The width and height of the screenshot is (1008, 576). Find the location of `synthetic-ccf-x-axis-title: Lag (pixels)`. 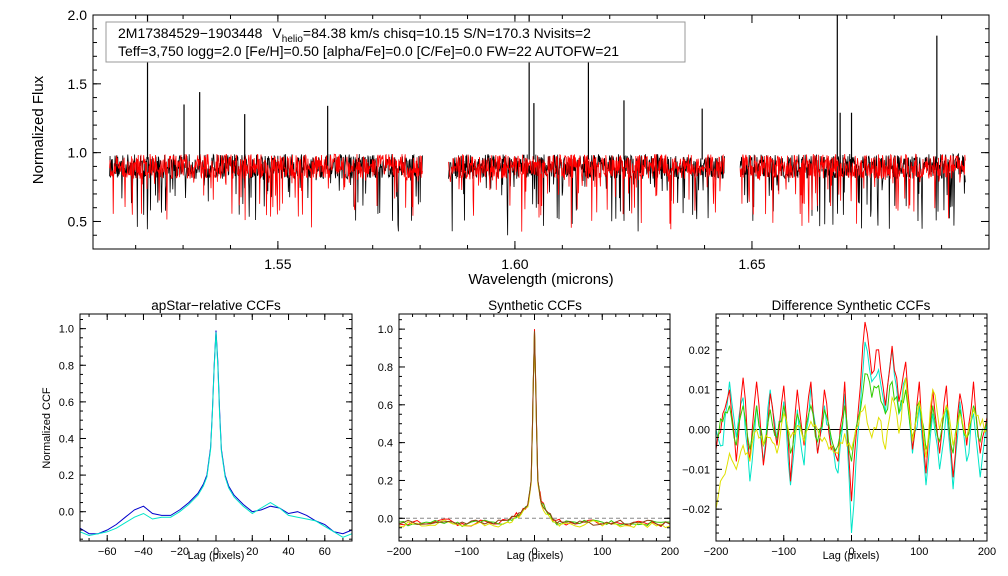

synthetic-ccf-x-axis-title: Lag (pixels) is located at coordinates (535, 556).